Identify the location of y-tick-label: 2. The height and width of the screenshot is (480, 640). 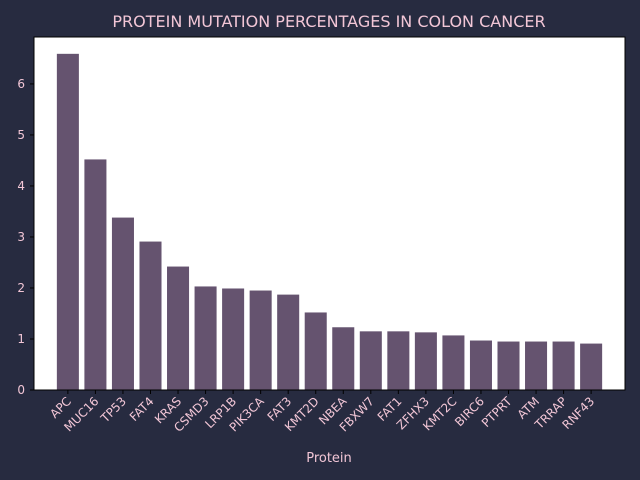
(21, 288).